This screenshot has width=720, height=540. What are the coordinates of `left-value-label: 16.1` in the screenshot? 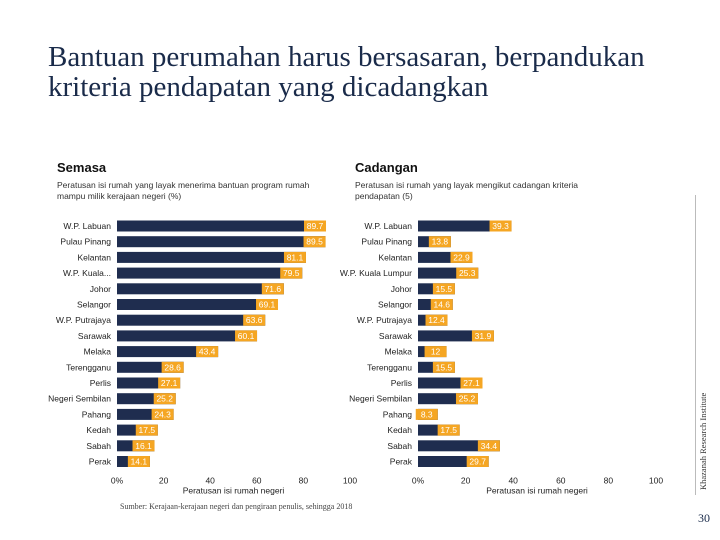 It's located at (143, 446).